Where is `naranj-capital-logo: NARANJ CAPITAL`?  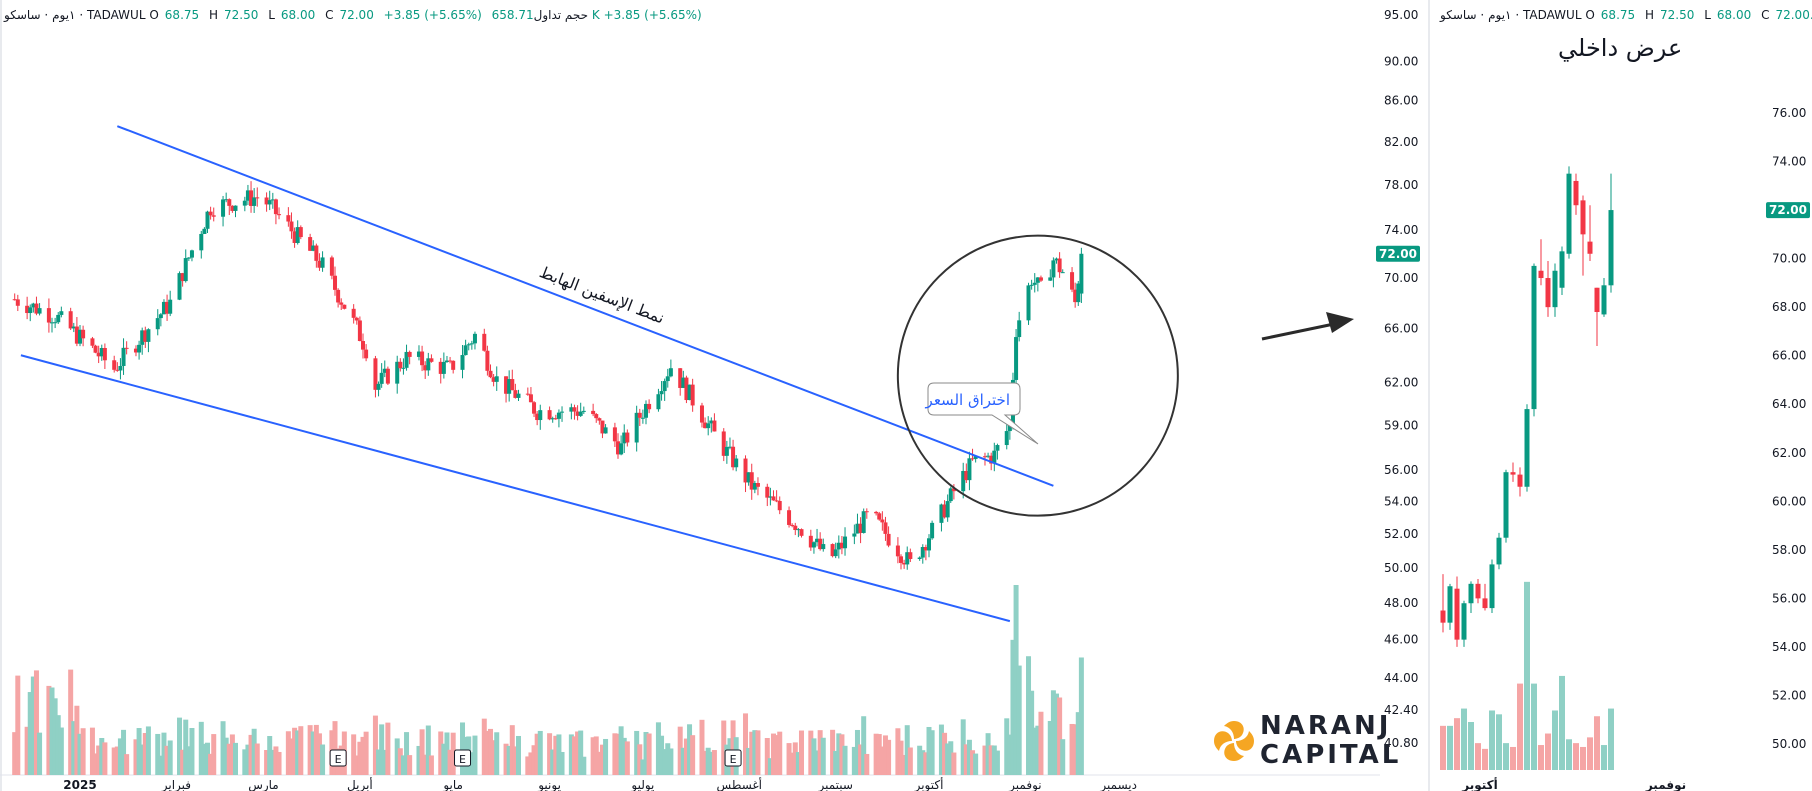 naranj-capital-logo: NARANJ CAPITAL is located at coordinates (1305, 741).